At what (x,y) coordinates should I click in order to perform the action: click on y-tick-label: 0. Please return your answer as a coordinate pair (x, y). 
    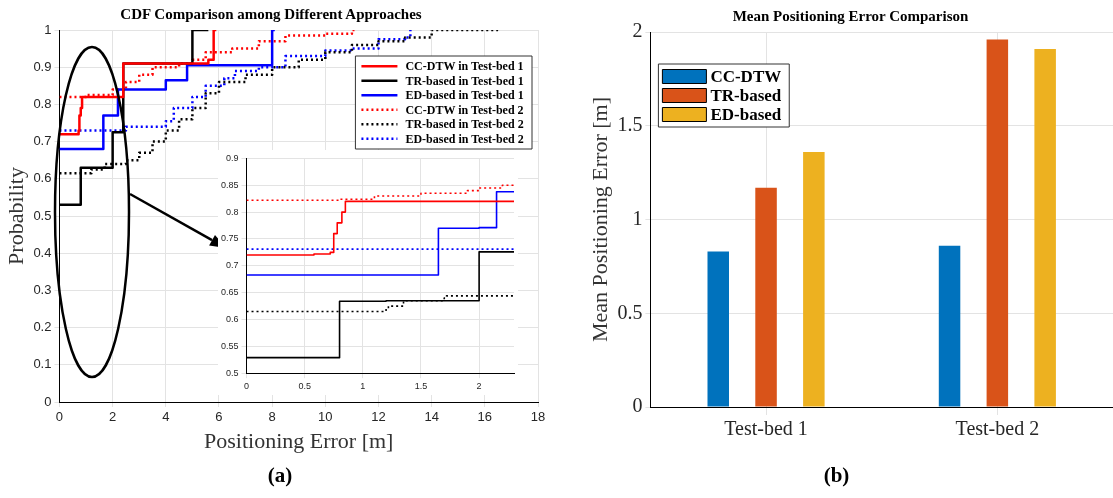
    Looking at the image, I should click on (48, 401).